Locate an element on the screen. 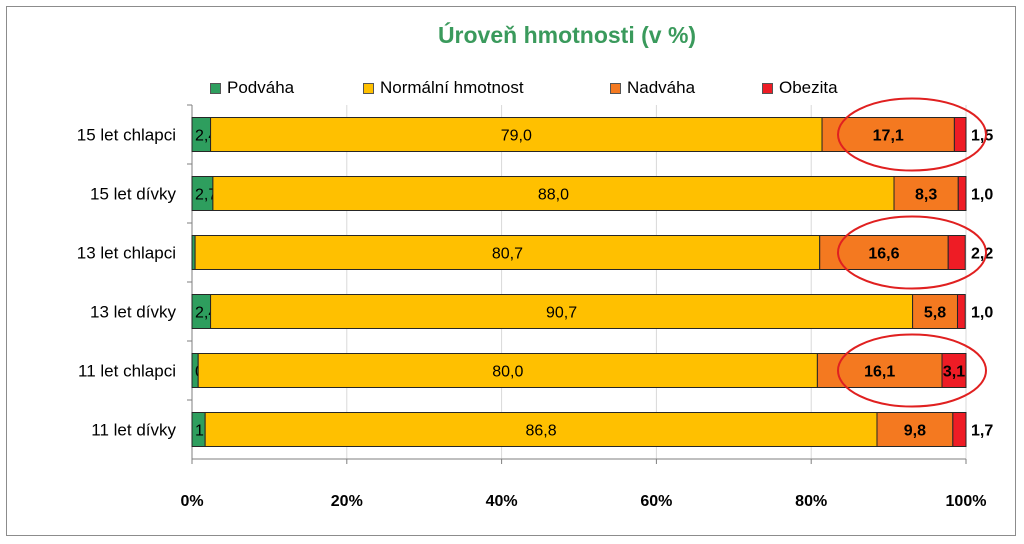  data-label: 16,1 is located at coordinates (879, 372).